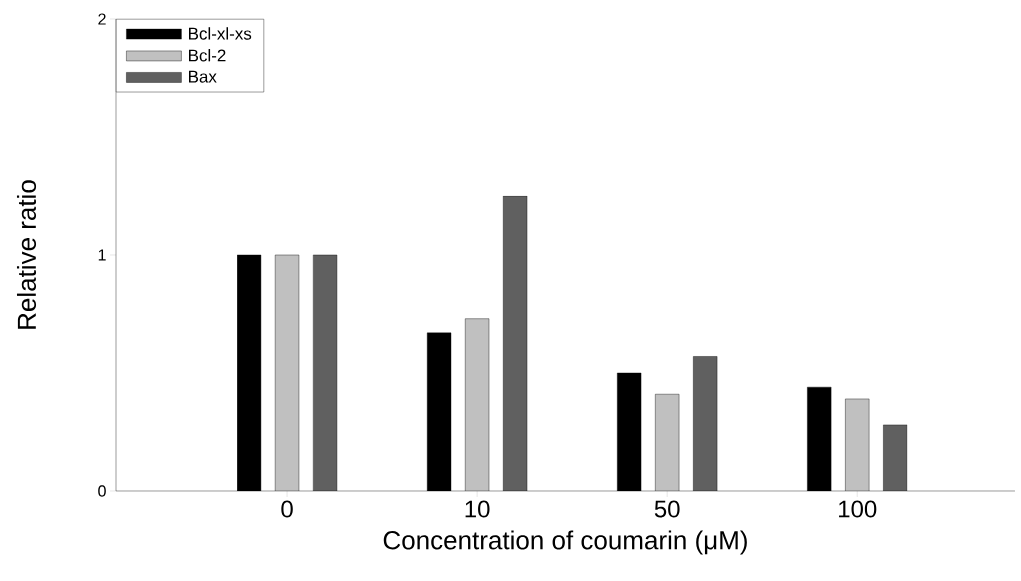 Image resolution: width=1021 pixels, height=581 pixels. I want to click on y-tick-label: 2, so click(102, 19).